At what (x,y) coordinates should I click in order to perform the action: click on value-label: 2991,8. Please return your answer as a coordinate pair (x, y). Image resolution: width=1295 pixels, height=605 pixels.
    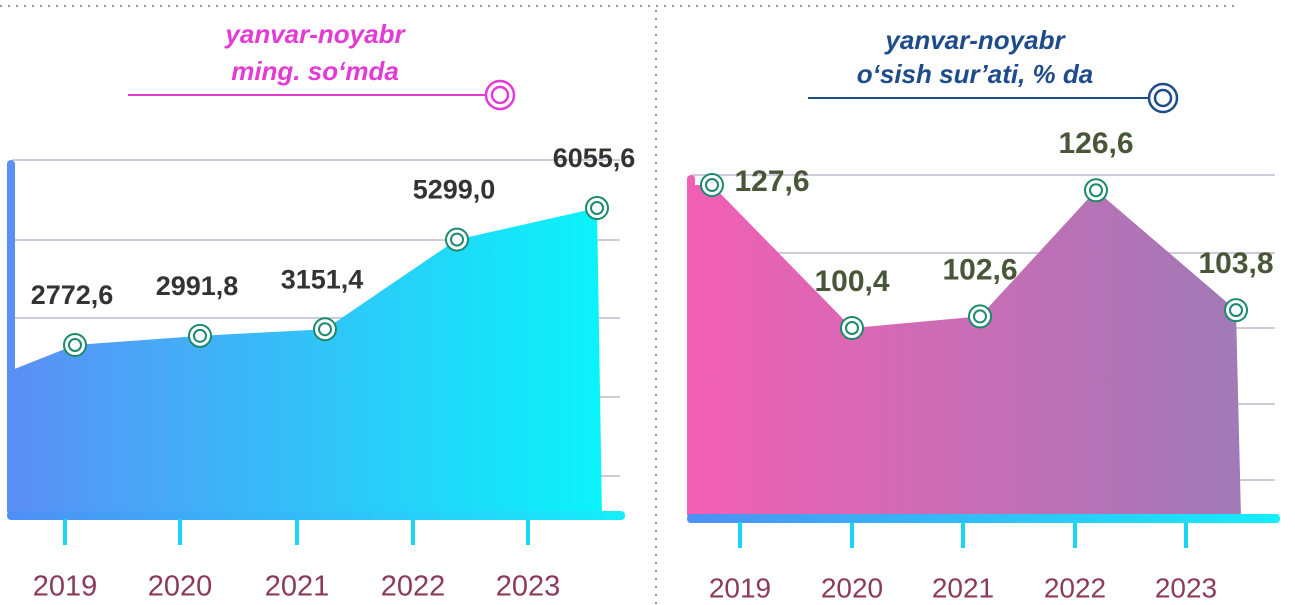
    Looking at the image, I should click on (197, 286).